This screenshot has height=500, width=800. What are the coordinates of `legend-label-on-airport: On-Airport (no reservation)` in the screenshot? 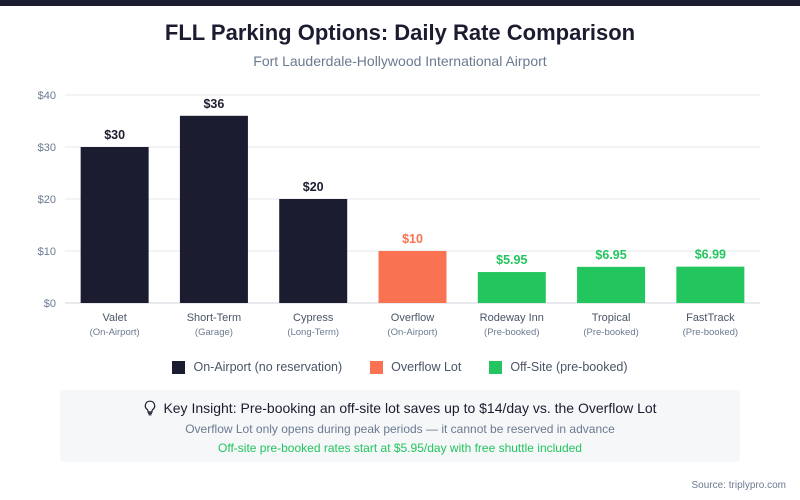 It's located at (268, 367).